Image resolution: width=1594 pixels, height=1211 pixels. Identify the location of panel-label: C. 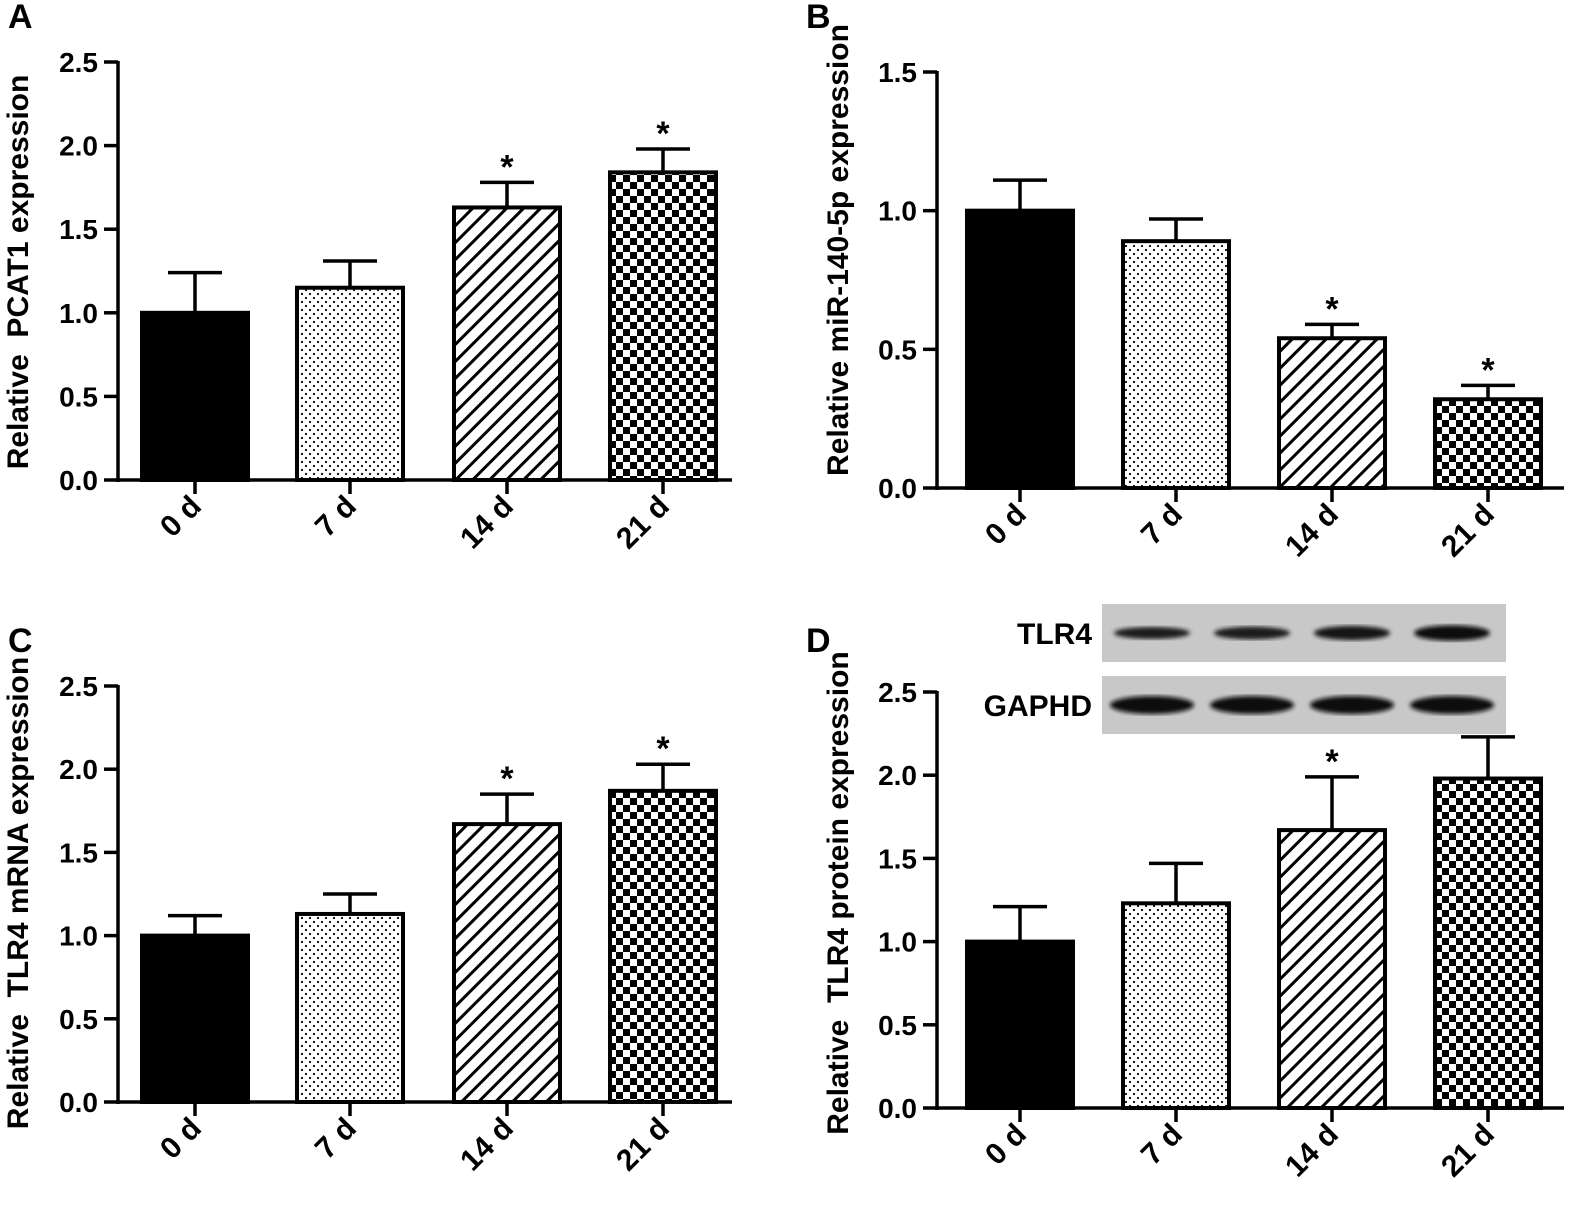
(20, 641).